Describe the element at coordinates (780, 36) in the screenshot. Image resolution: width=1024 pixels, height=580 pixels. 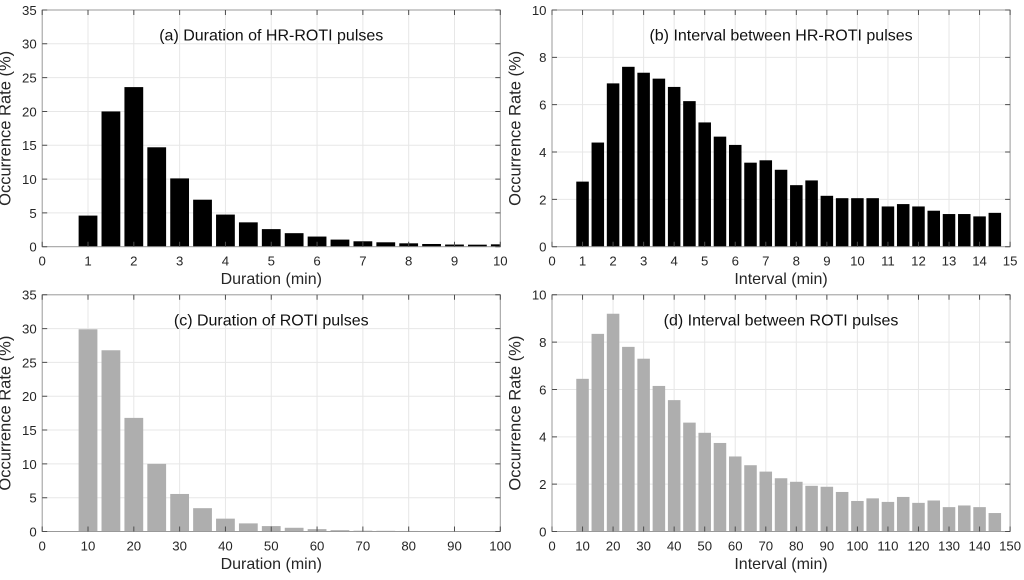
I see `svg-text:(b) Interval between HR-ROTI p: (b) Interval between HR-ROTI pulses` at that location.